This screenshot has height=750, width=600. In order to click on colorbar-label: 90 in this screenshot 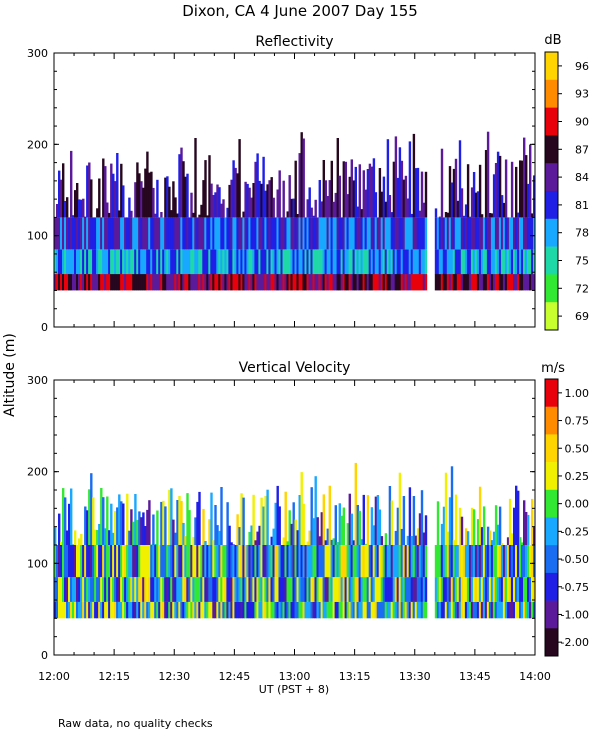, I will do `click(582, 122)`.